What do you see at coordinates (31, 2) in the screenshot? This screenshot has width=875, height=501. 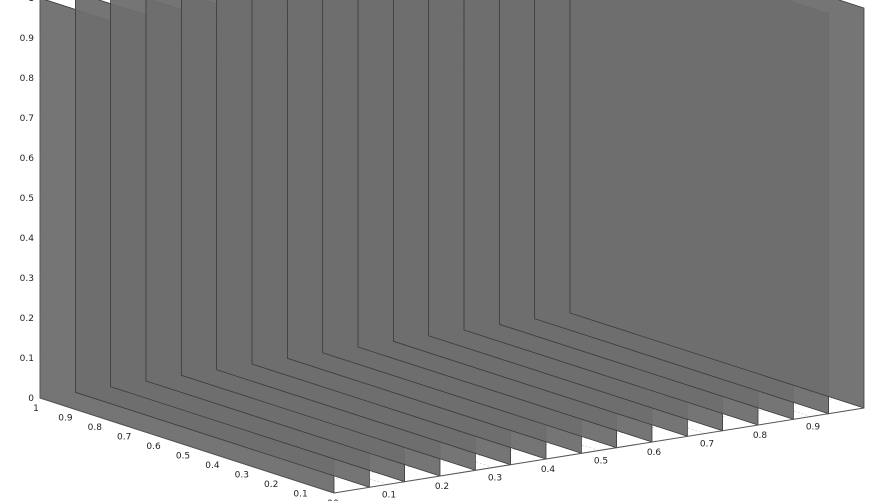 I see `z-tick-label: 1` at bounding box center [31, 2].